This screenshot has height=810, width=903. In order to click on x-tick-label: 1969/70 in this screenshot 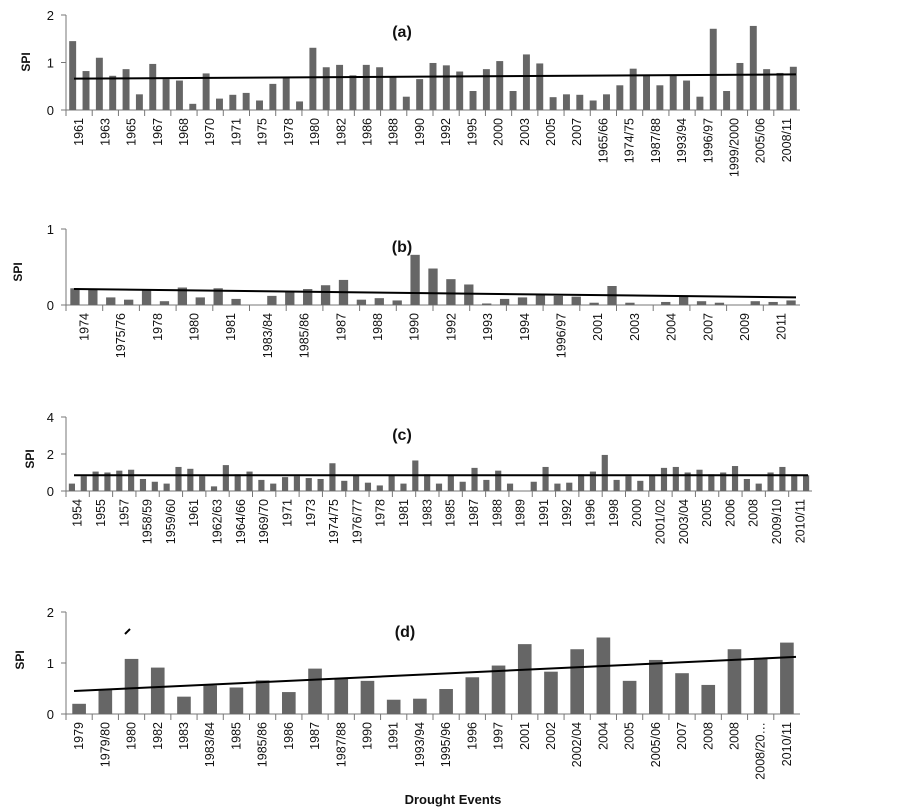, I will do `click(264, 521)`.